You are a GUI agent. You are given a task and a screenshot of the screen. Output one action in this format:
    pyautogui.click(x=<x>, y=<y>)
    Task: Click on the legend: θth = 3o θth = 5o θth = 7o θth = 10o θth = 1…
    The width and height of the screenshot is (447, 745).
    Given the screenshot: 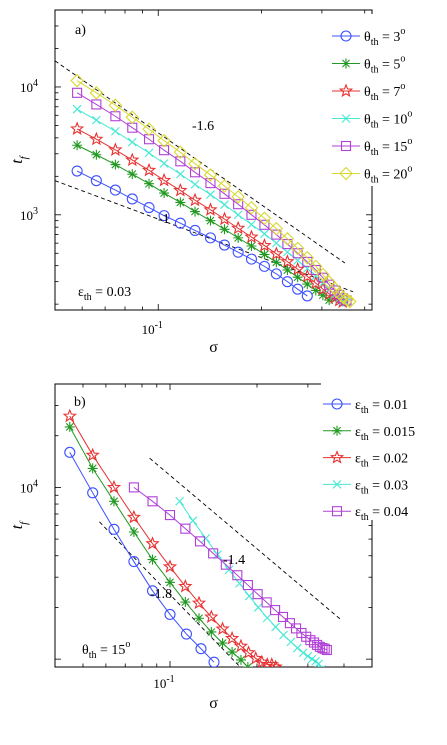 What is the action you would take?
    pyautogui.click(x=380, y=100)
    